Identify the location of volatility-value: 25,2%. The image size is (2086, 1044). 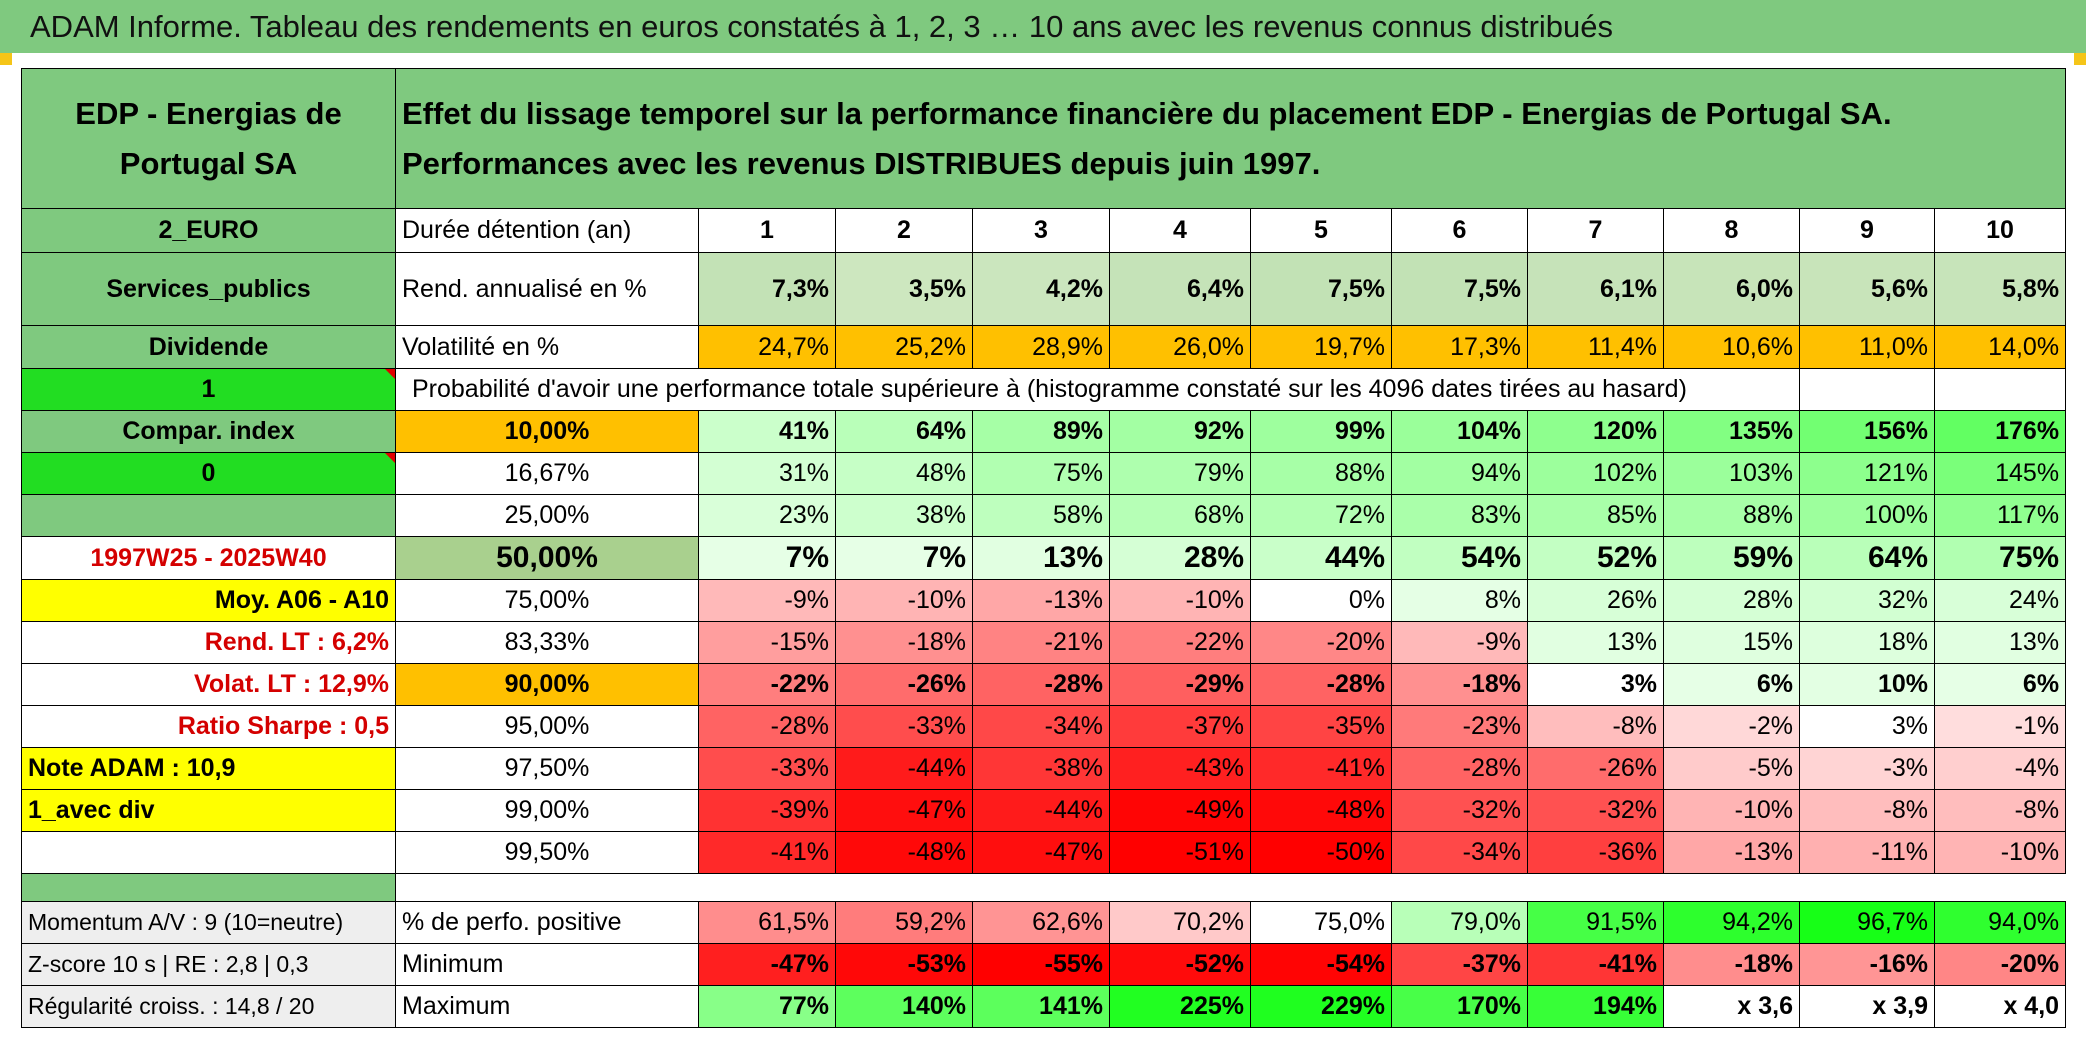
(904, 347).